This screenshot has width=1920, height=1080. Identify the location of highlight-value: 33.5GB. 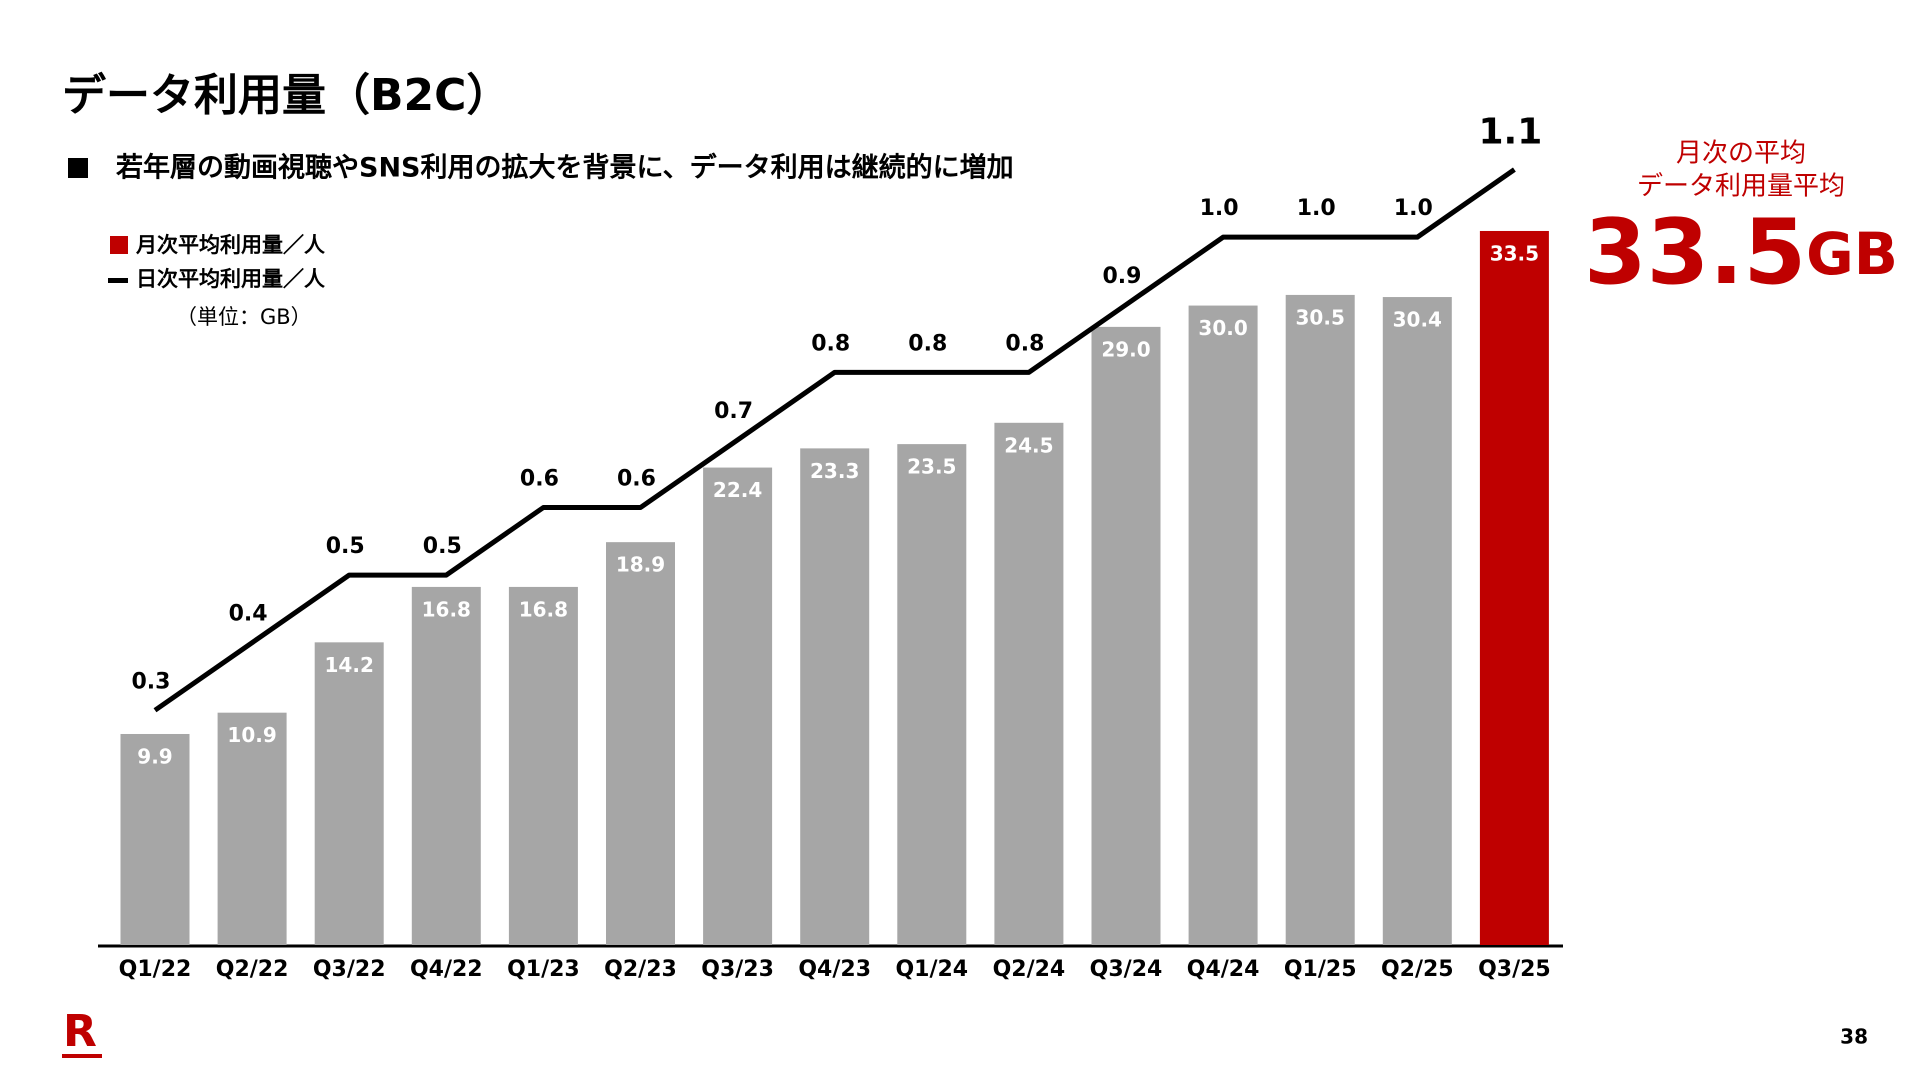
(1741, 252).